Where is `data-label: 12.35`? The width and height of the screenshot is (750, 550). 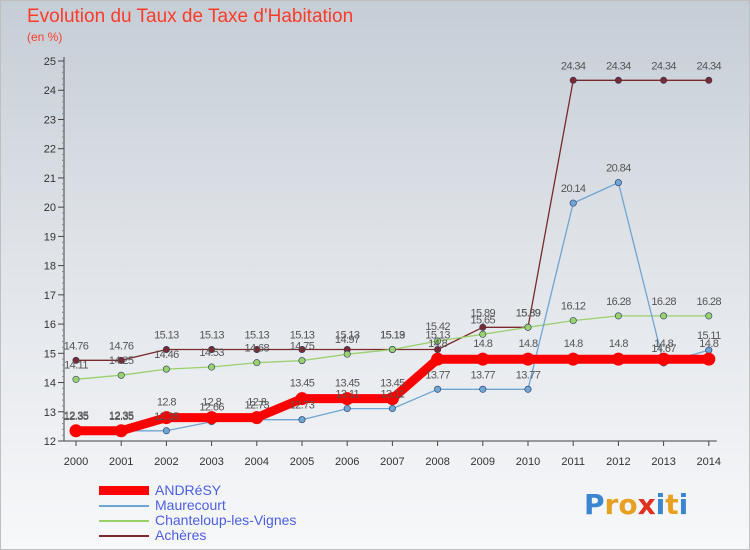
data-label: 12.35 is located at coordinates (76, 417).